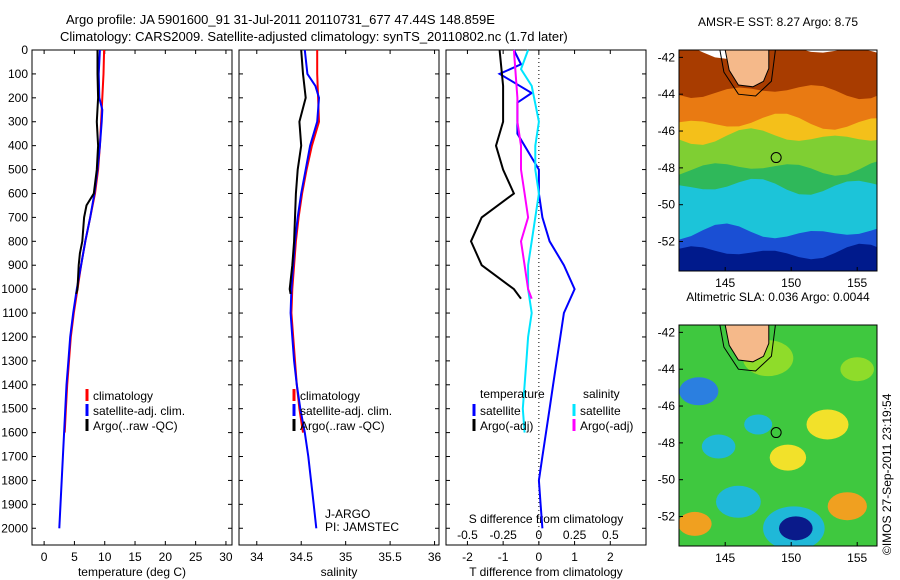  Describe the element at coordinates (725, 558) in the screenshot. I see `sla-lon-label: 145` at that location.